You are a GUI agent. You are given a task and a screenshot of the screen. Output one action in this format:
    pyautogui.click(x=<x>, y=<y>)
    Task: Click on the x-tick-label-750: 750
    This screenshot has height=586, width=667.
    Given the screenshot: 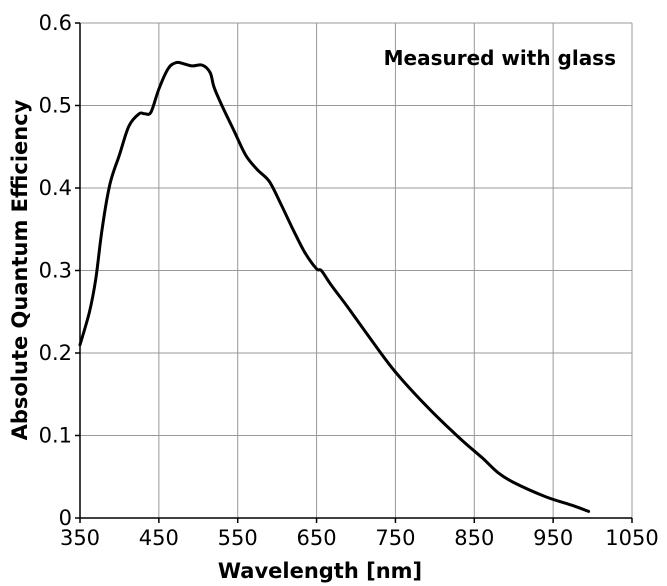 What is the action you would take?
    pyautogui.click(x=395, y=538)
    